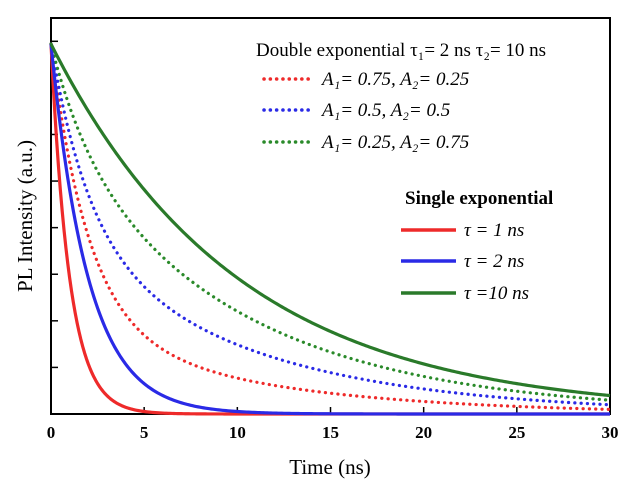  What do you see at coordinates (494, 261) in the screenshot?
I see `legend-label-single-1: τ = 2 ns` at bounding box center [494, 261].